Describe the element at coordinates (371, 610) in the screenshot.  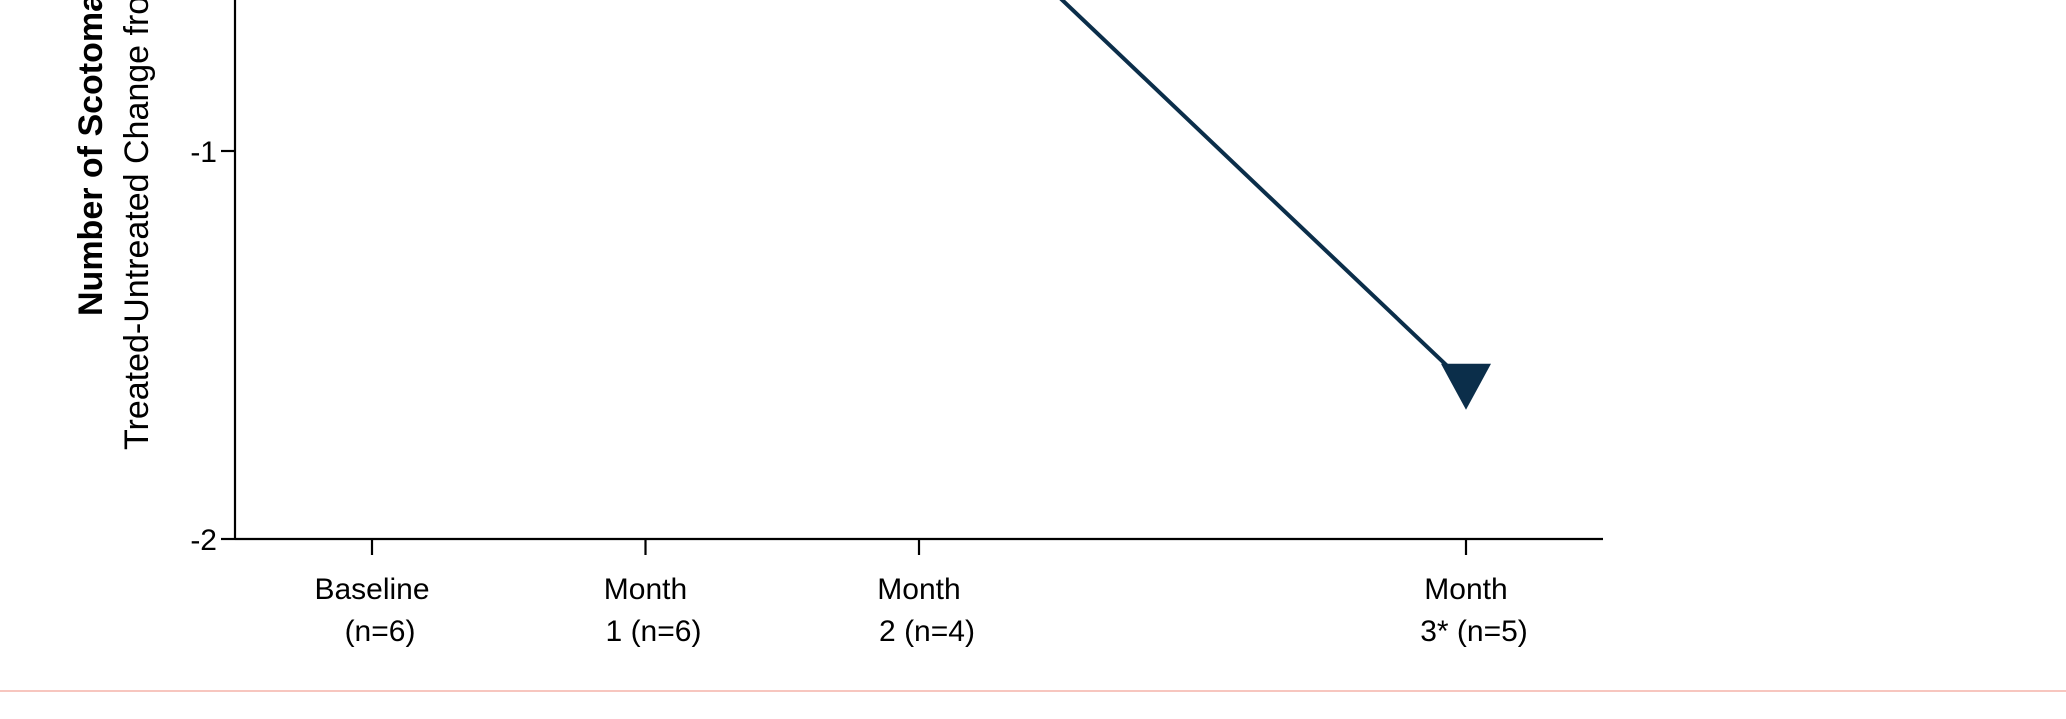
I see `x-tick-label: Baseline (n=6)` at that location.